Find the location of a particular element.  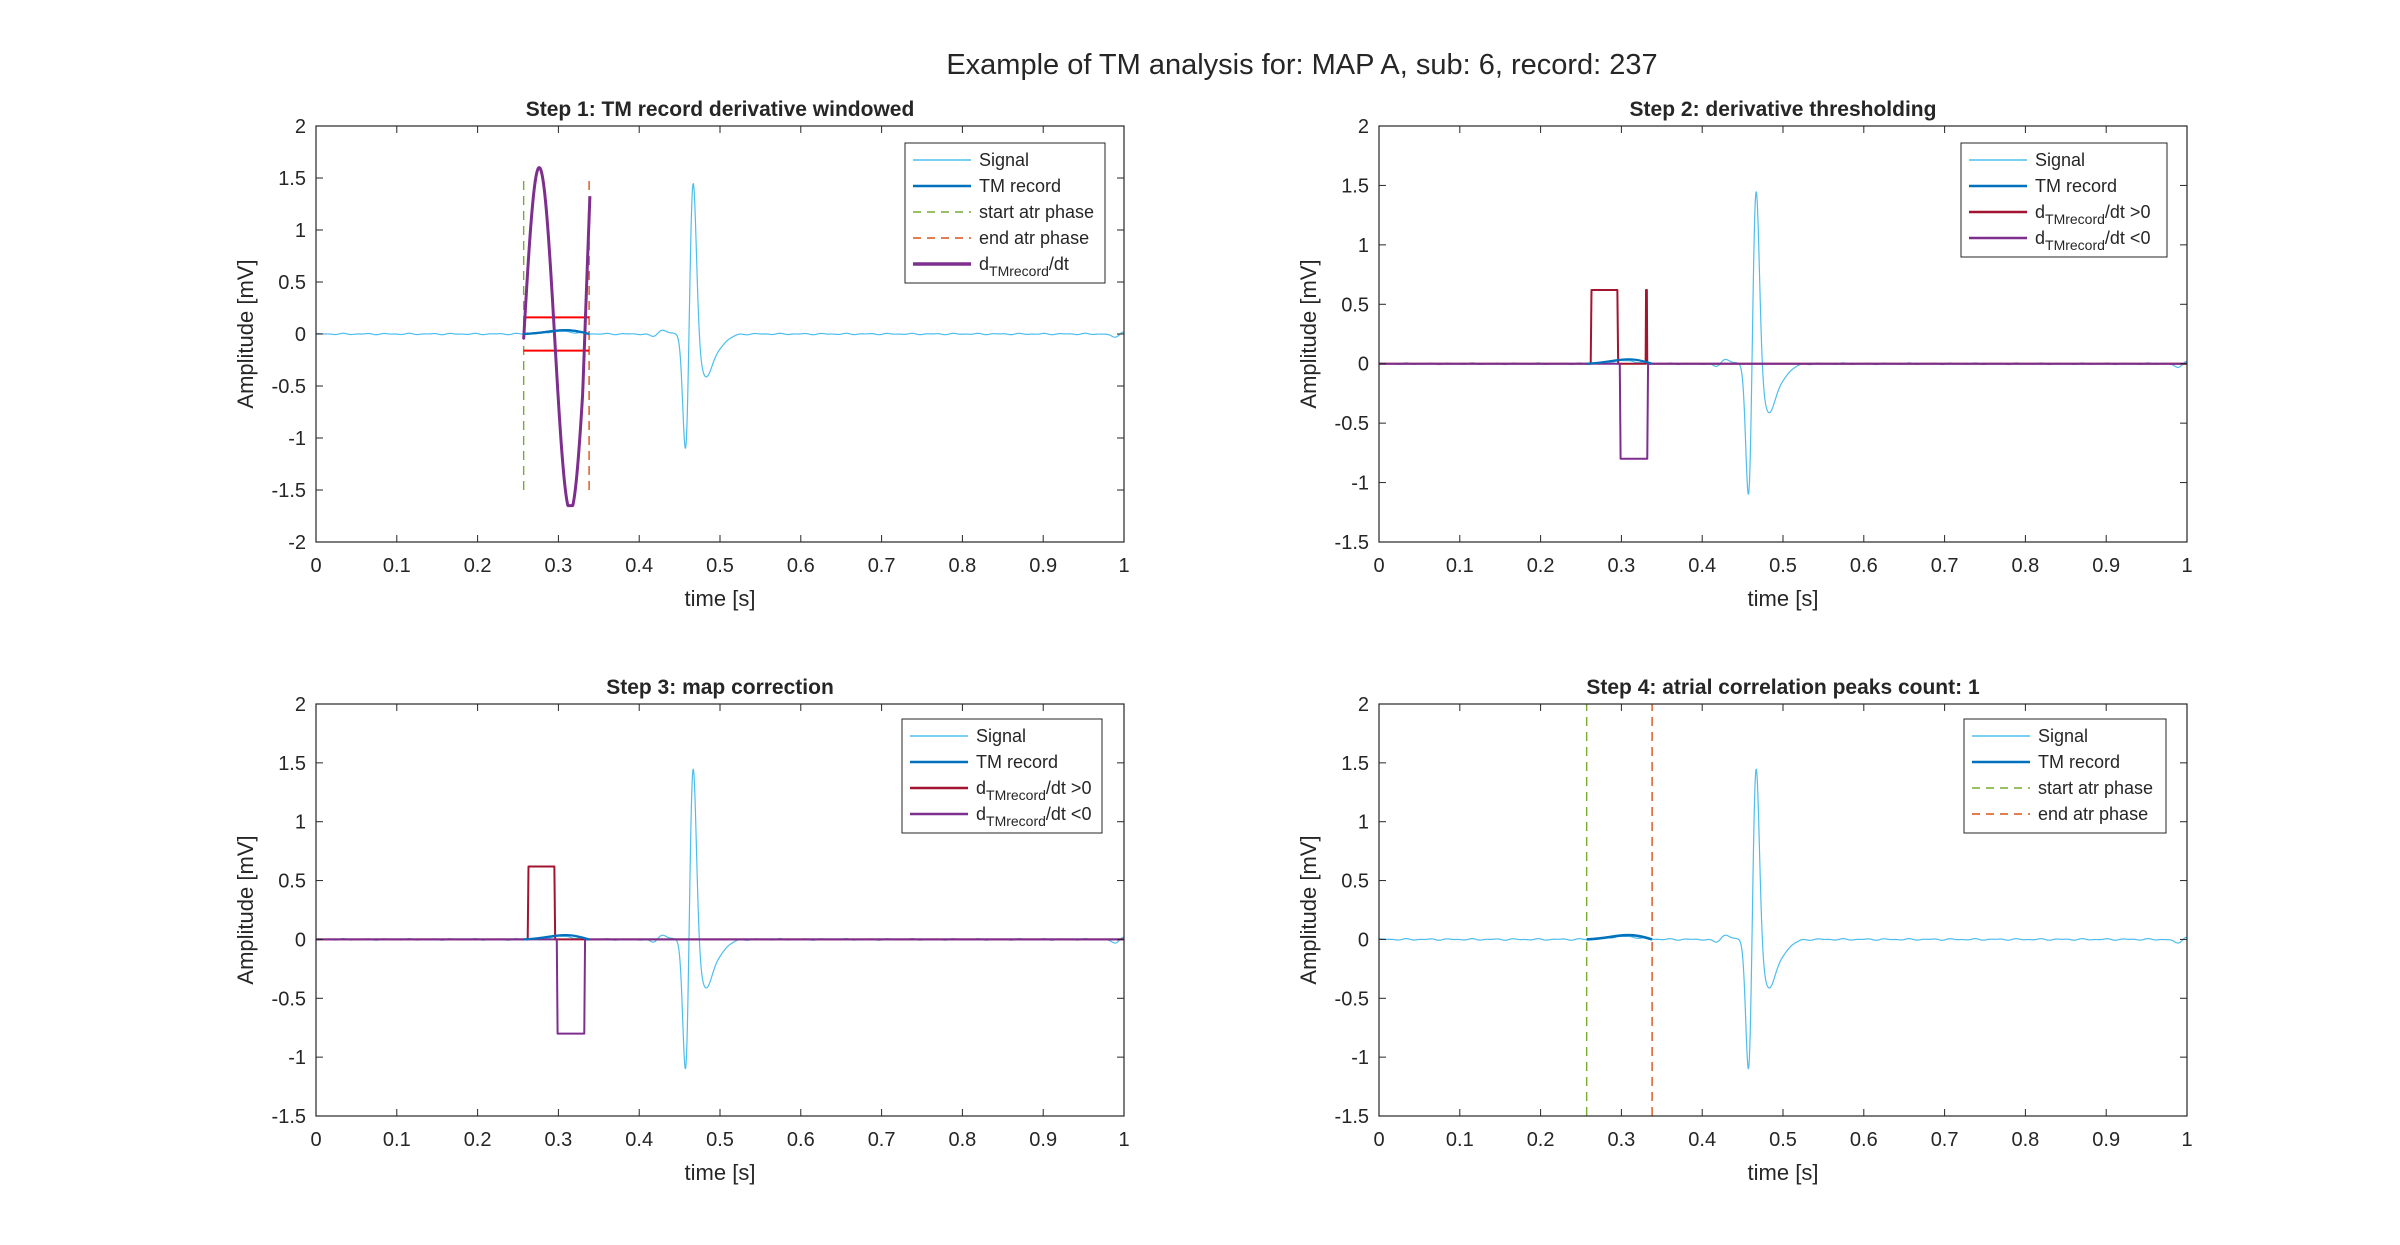

subplot-title: Step 3: map correction is located at coordinates (720, 687).